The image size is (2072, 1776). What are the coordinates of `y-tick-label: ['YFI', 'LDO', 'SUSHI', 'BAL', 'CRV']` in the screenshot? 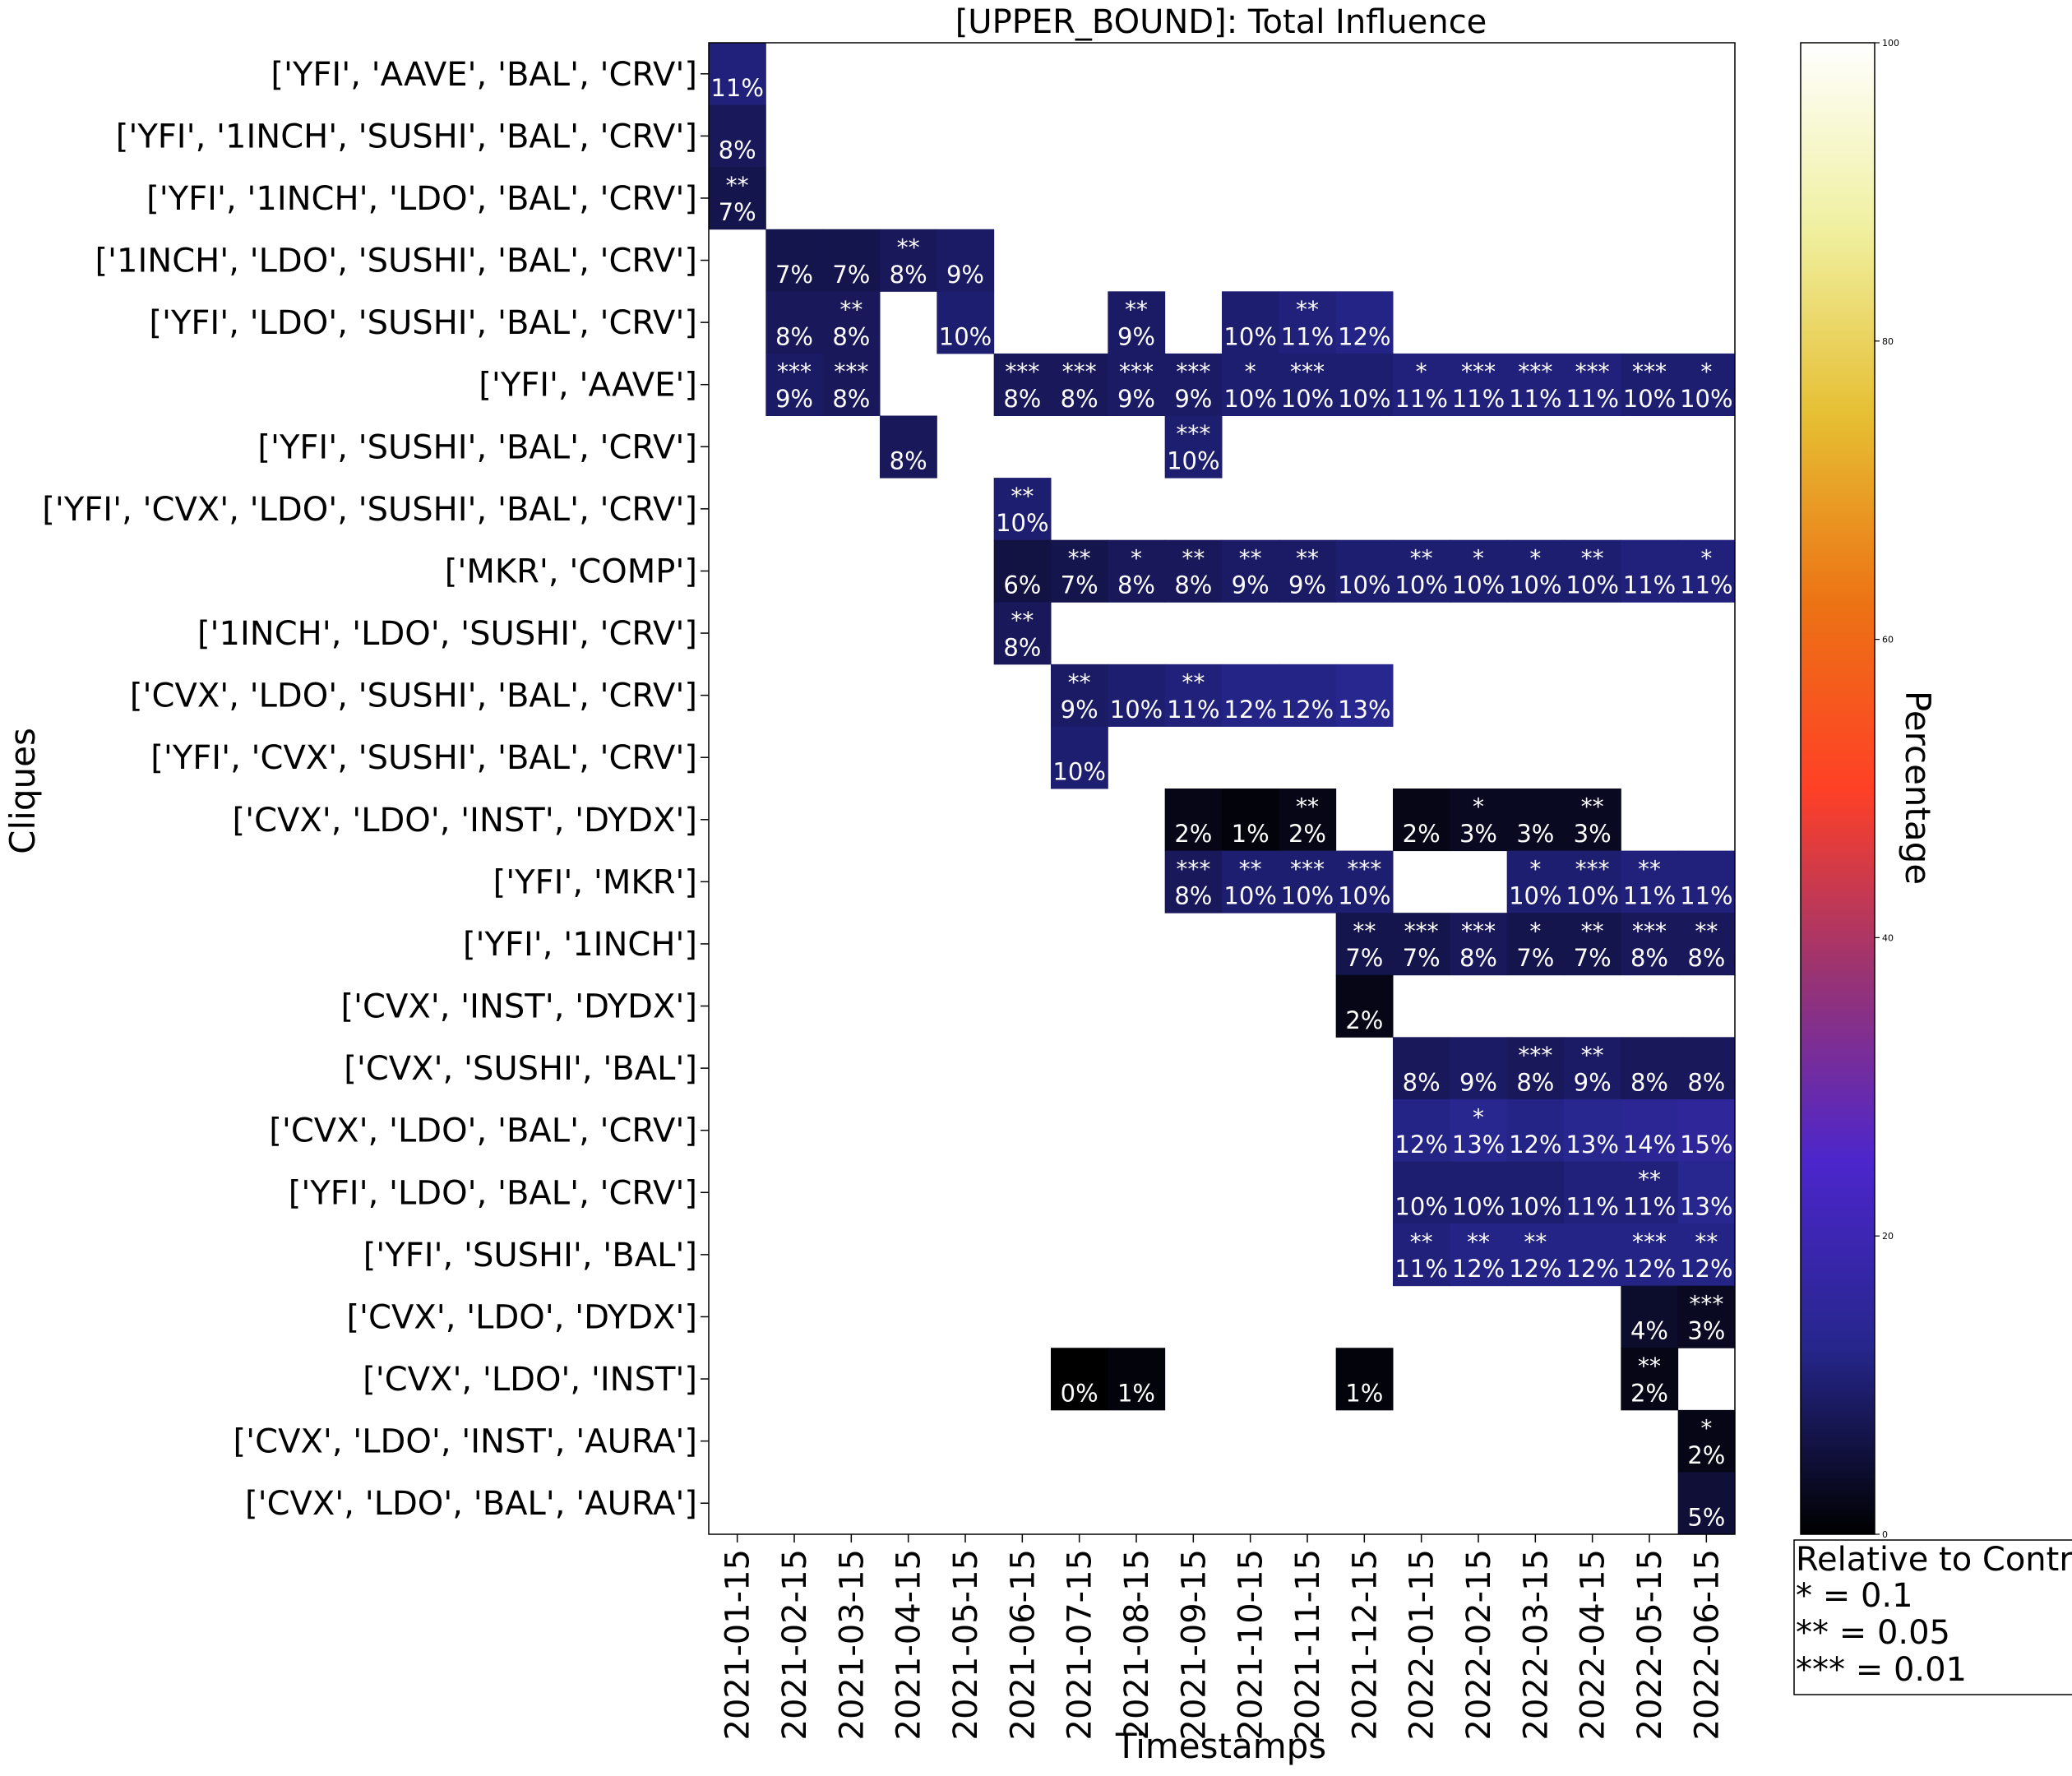 It's located at (423, 323).